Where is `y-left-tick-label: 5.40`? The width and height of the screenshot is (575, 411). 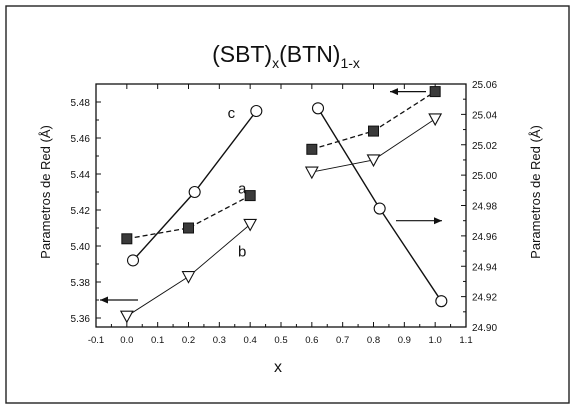 y-left-tick-label: 5.40 is located at coordinates (81, 247).